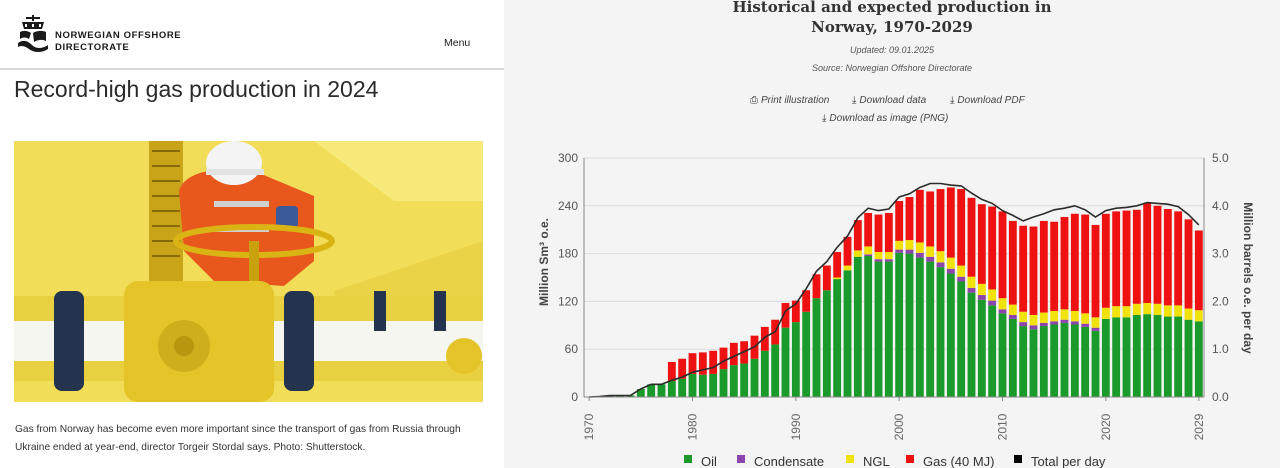 Image resolution: width=1280 pixels, height=468 pixels. I want to click on bar-condensate-2001, so click(909, 251).